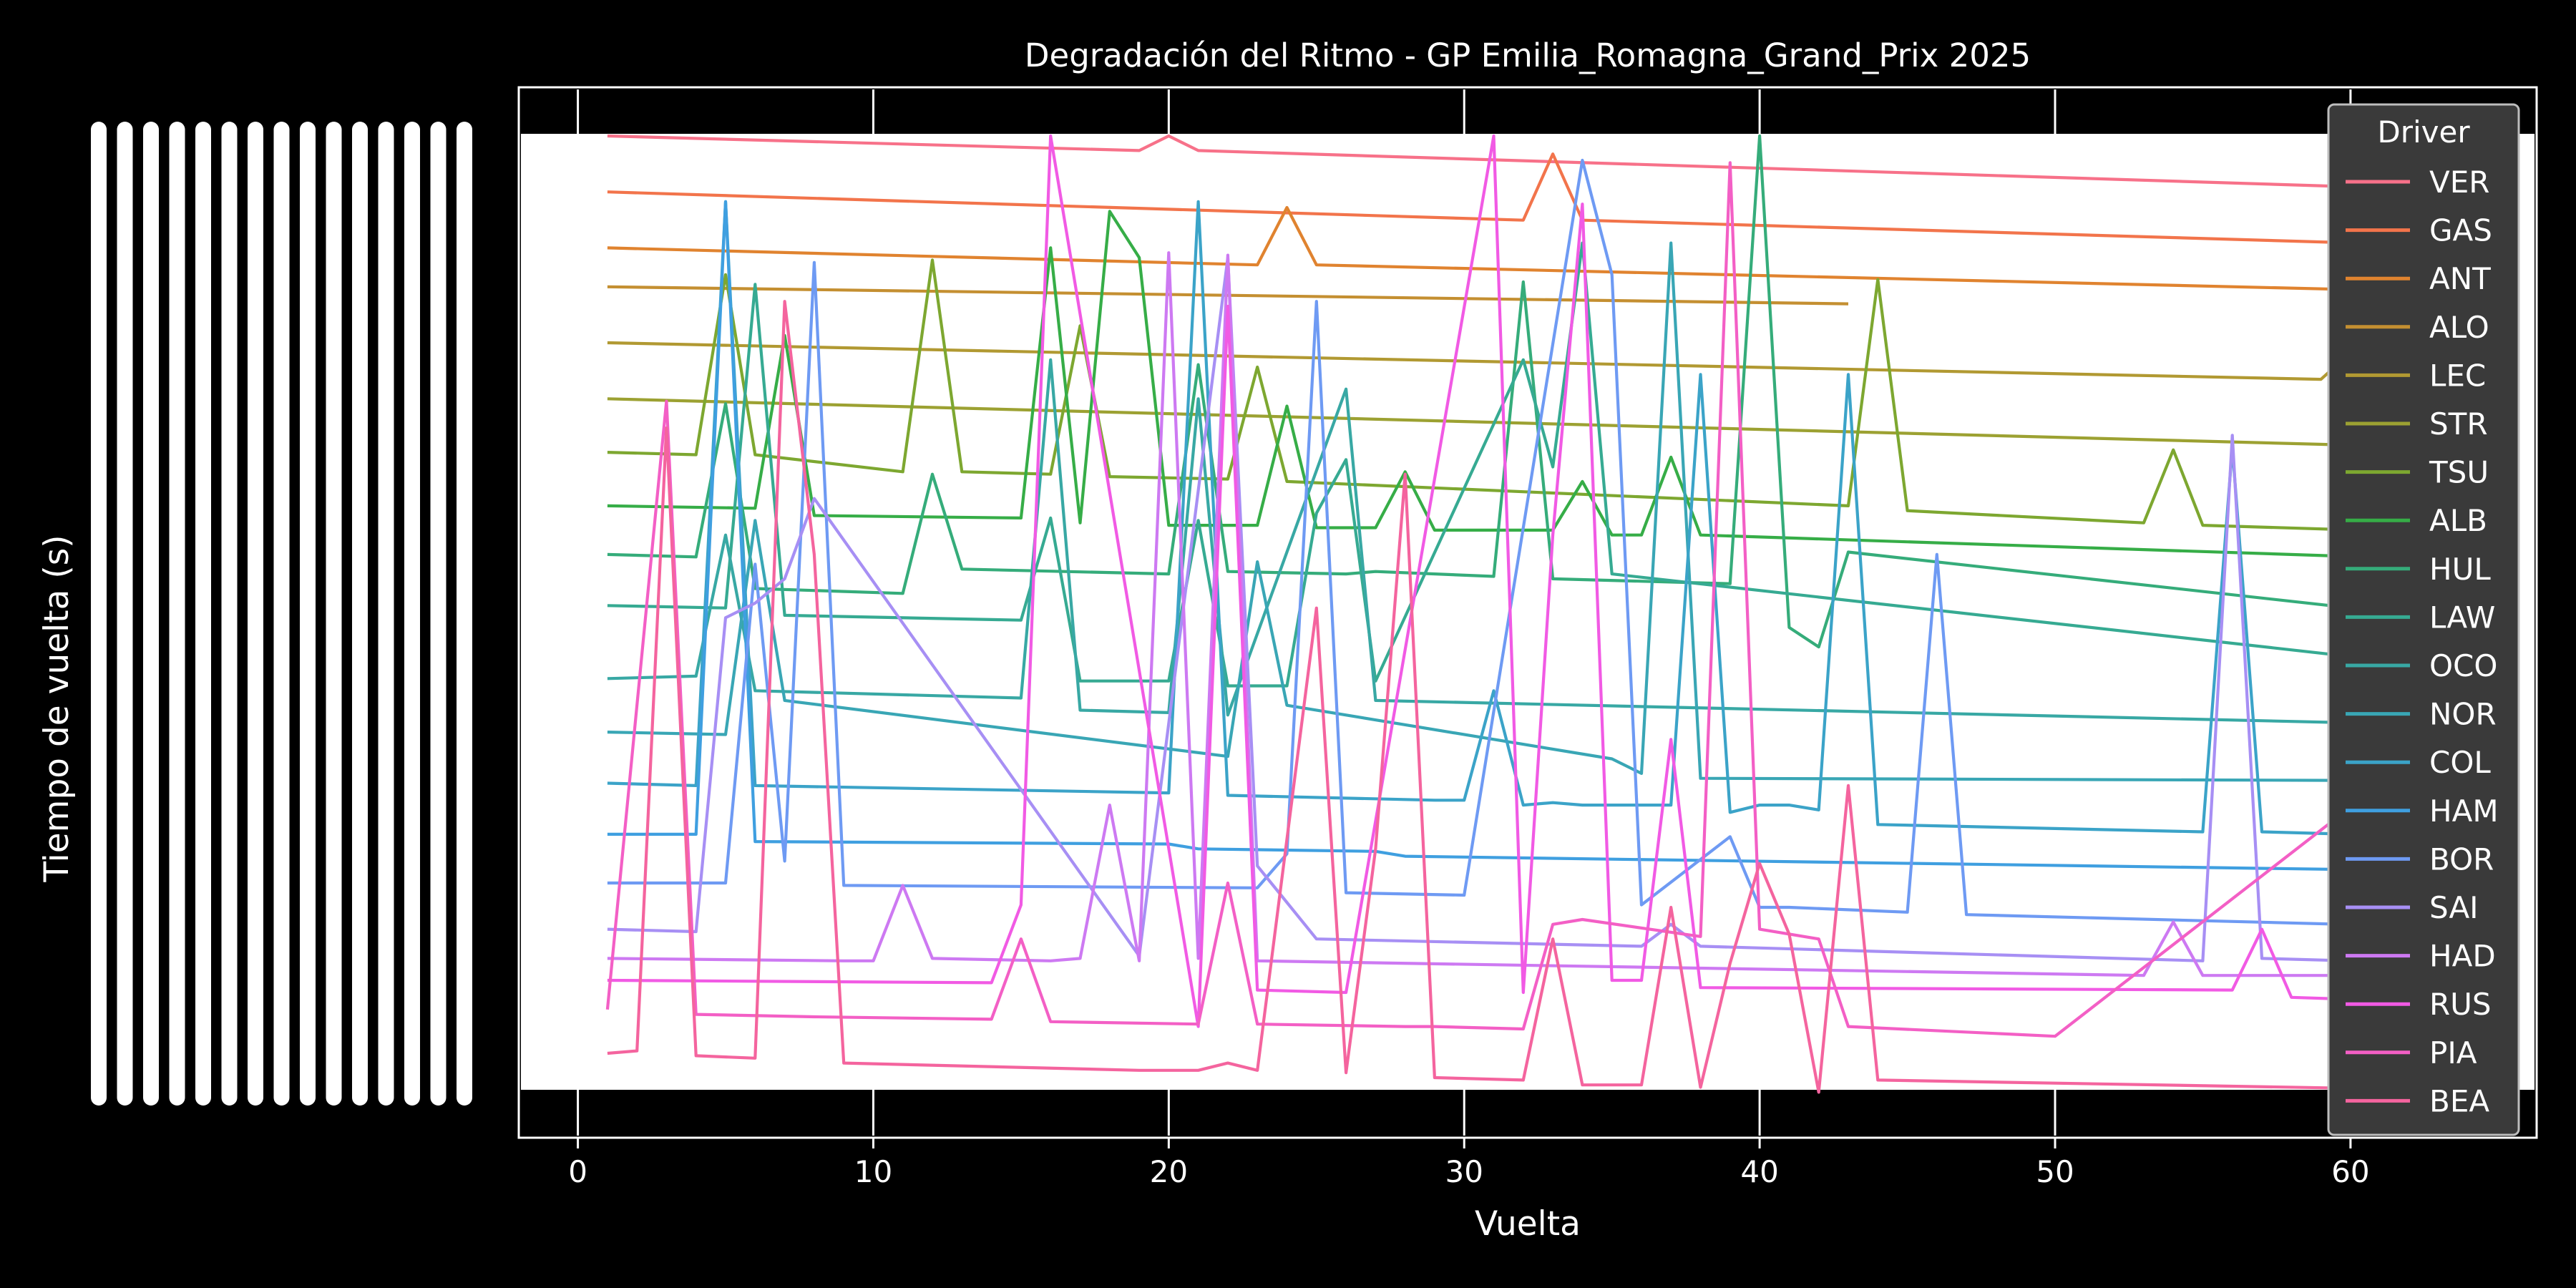 Image resolution: width=2576 pixels, height=1288 pixels. What do you see at coordinates (2423, 132) in the screenshot?
I see `legend-title: Driver` at bounding box center [2423, 132].